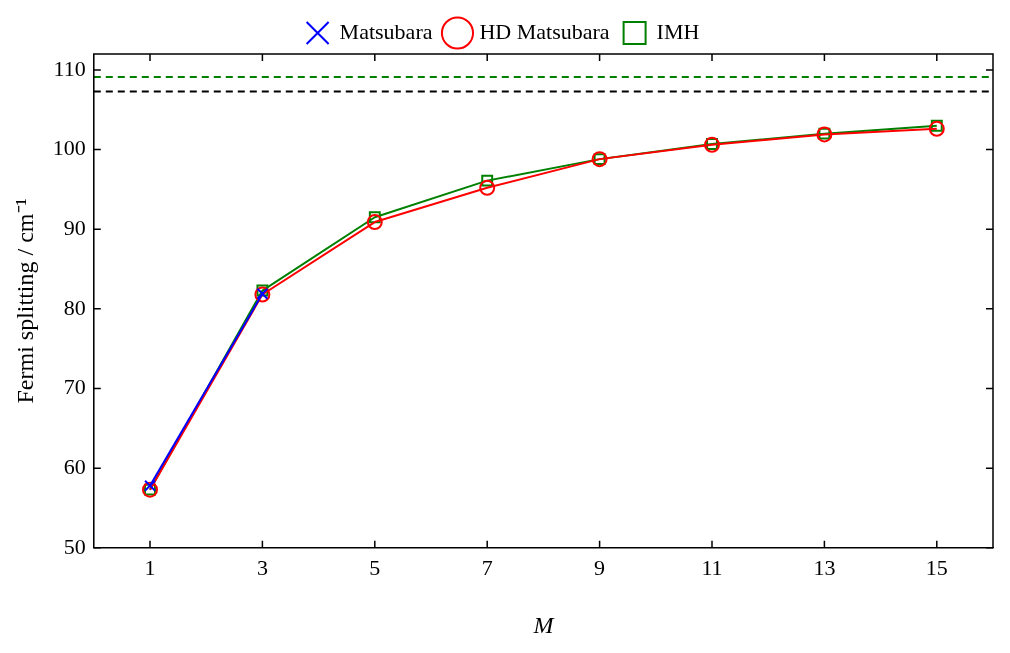 Image resolution: width=1010 pixels, height=653 pixels. I want to click on y-tick-label: 110, so click(69, 68).